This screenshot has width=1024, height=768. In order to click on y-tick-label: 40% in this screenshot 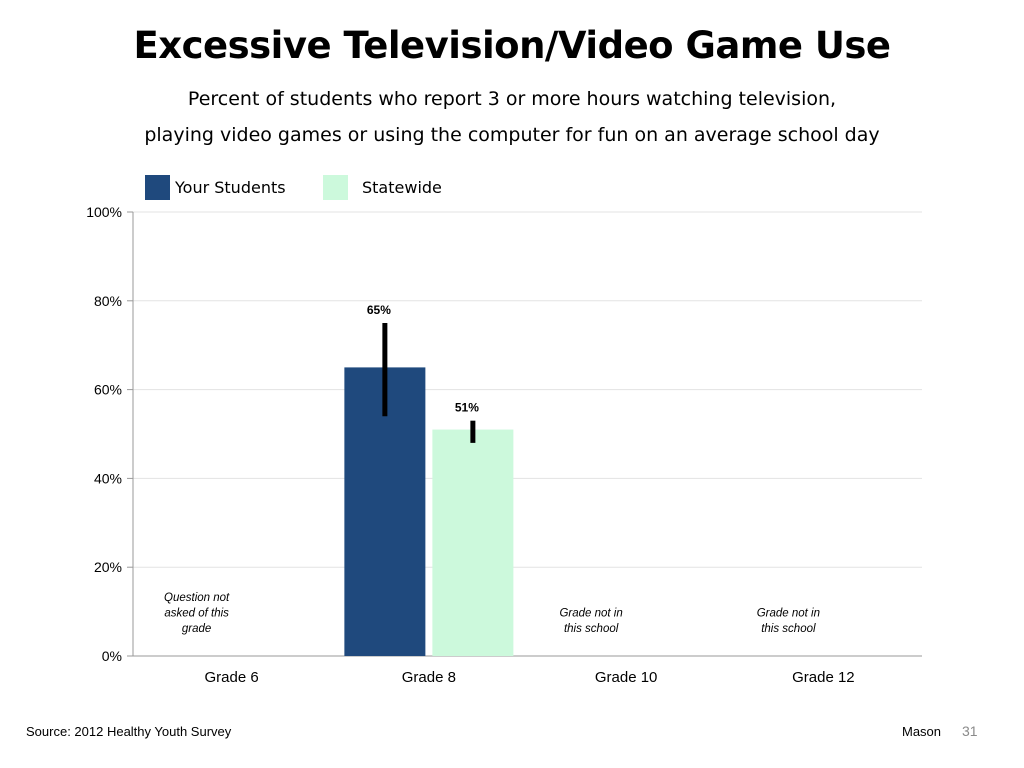, I will do `click(108, 478)`.